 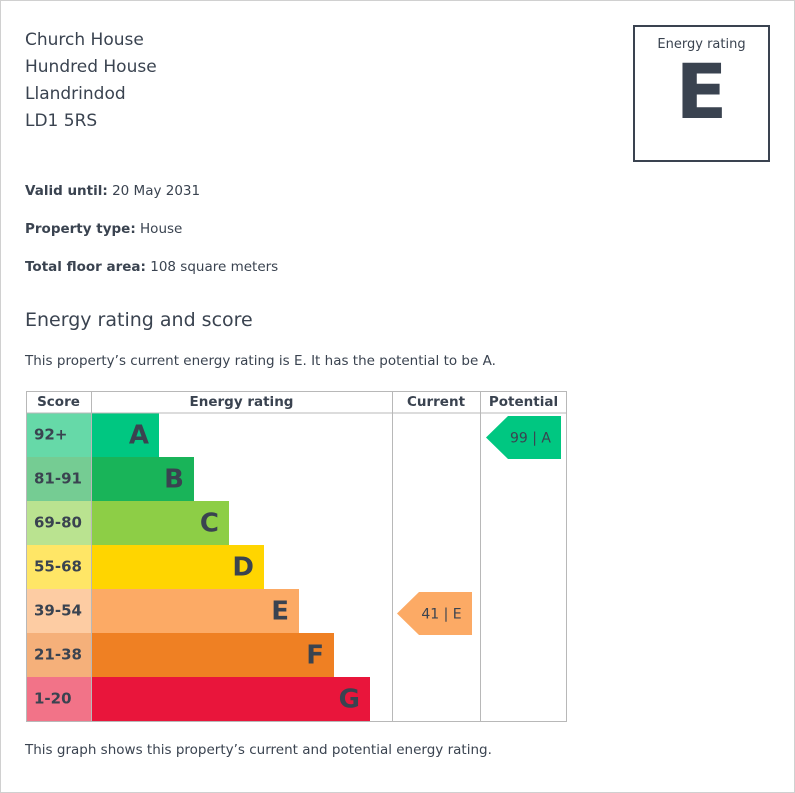 I want to click on detail: Property type: House, so click(x=103, y=229).